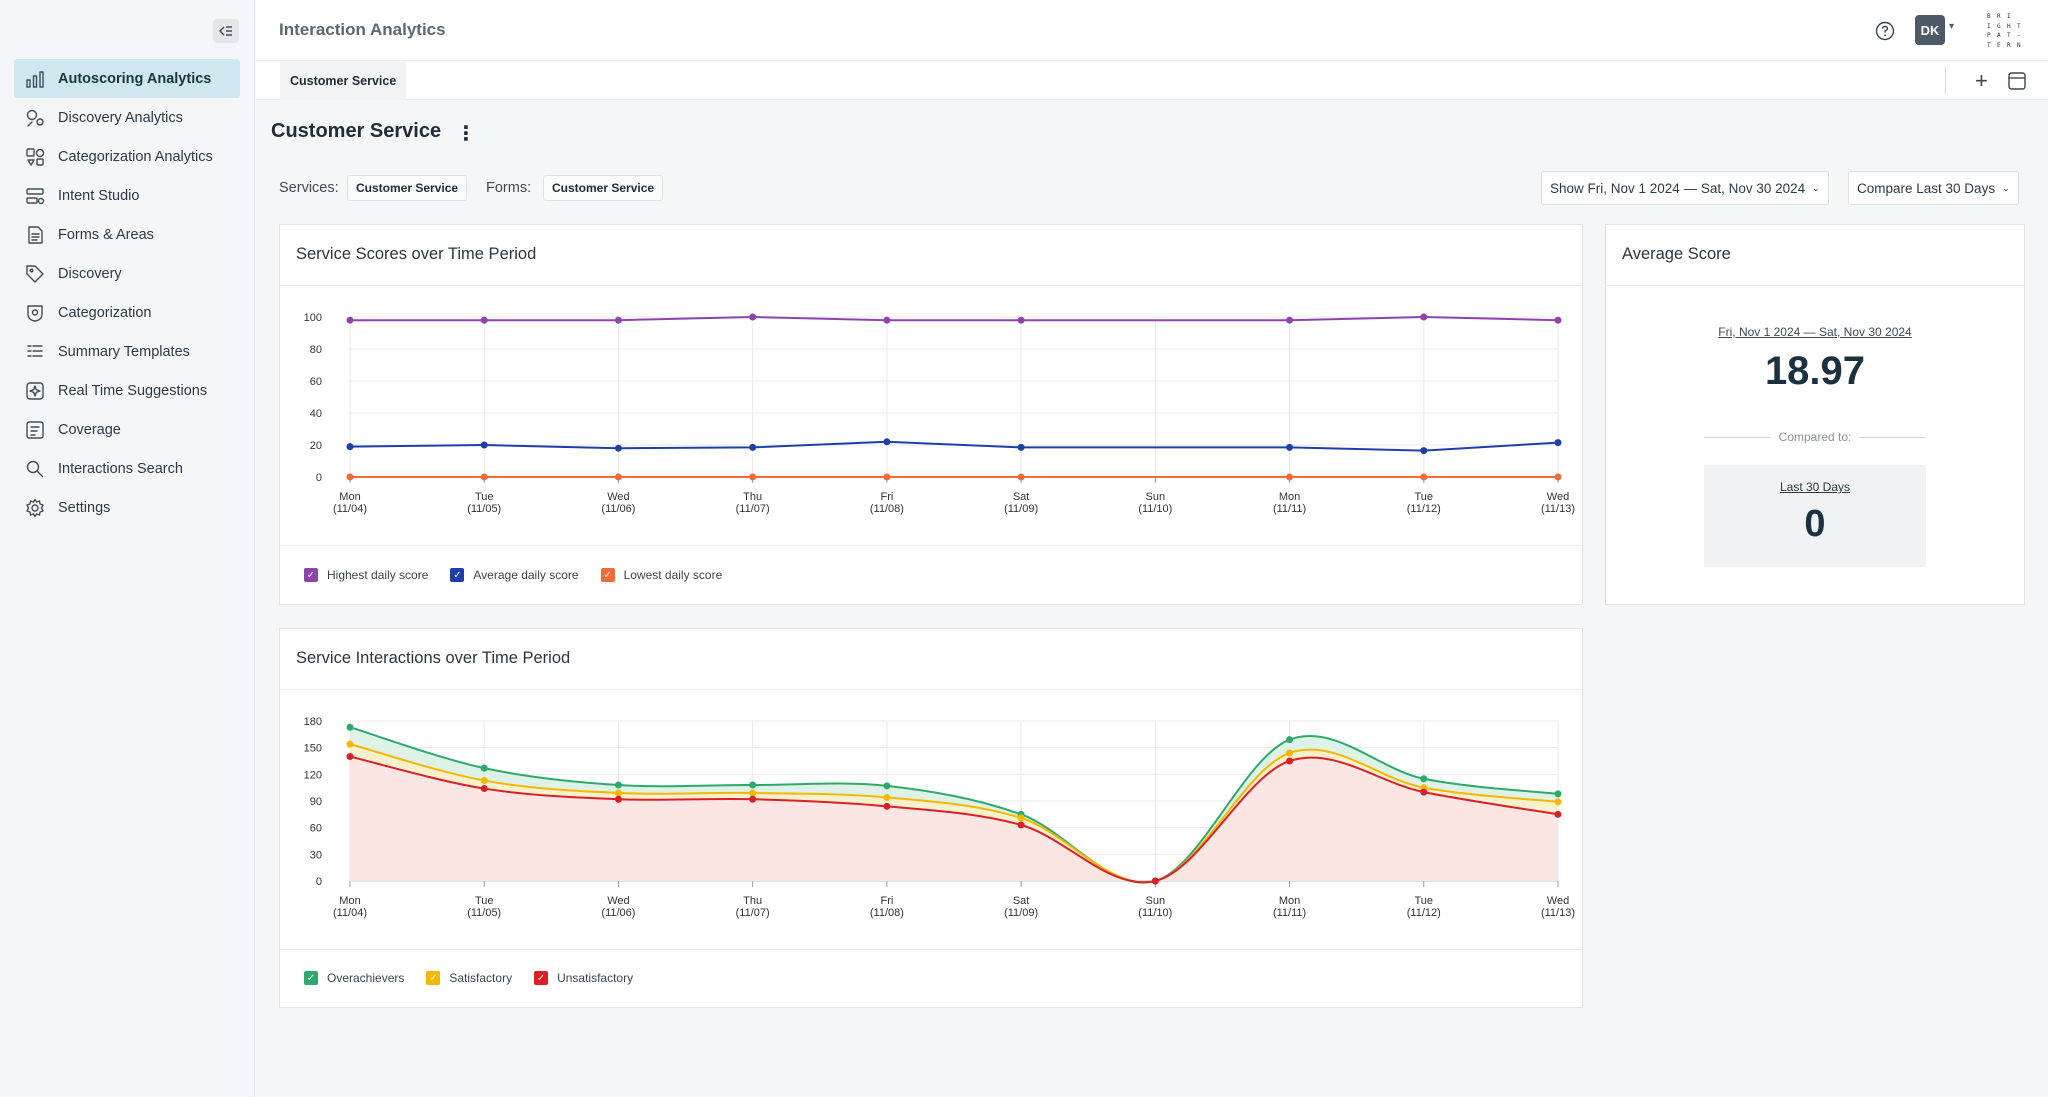  What do you see at coordinates (469, 978) in the screenshot?
I see `legend-item: ✓ Satisfactory` at bounding box center [469, 978].